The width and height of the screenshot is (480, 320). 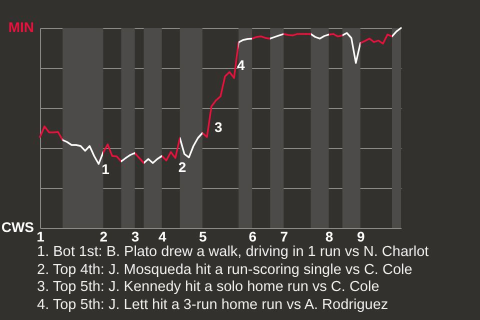 I want to click on text: 3. Top 5th: J. Kennedy hit a solo home run vs C. Cole, so click(x=208, y=287).